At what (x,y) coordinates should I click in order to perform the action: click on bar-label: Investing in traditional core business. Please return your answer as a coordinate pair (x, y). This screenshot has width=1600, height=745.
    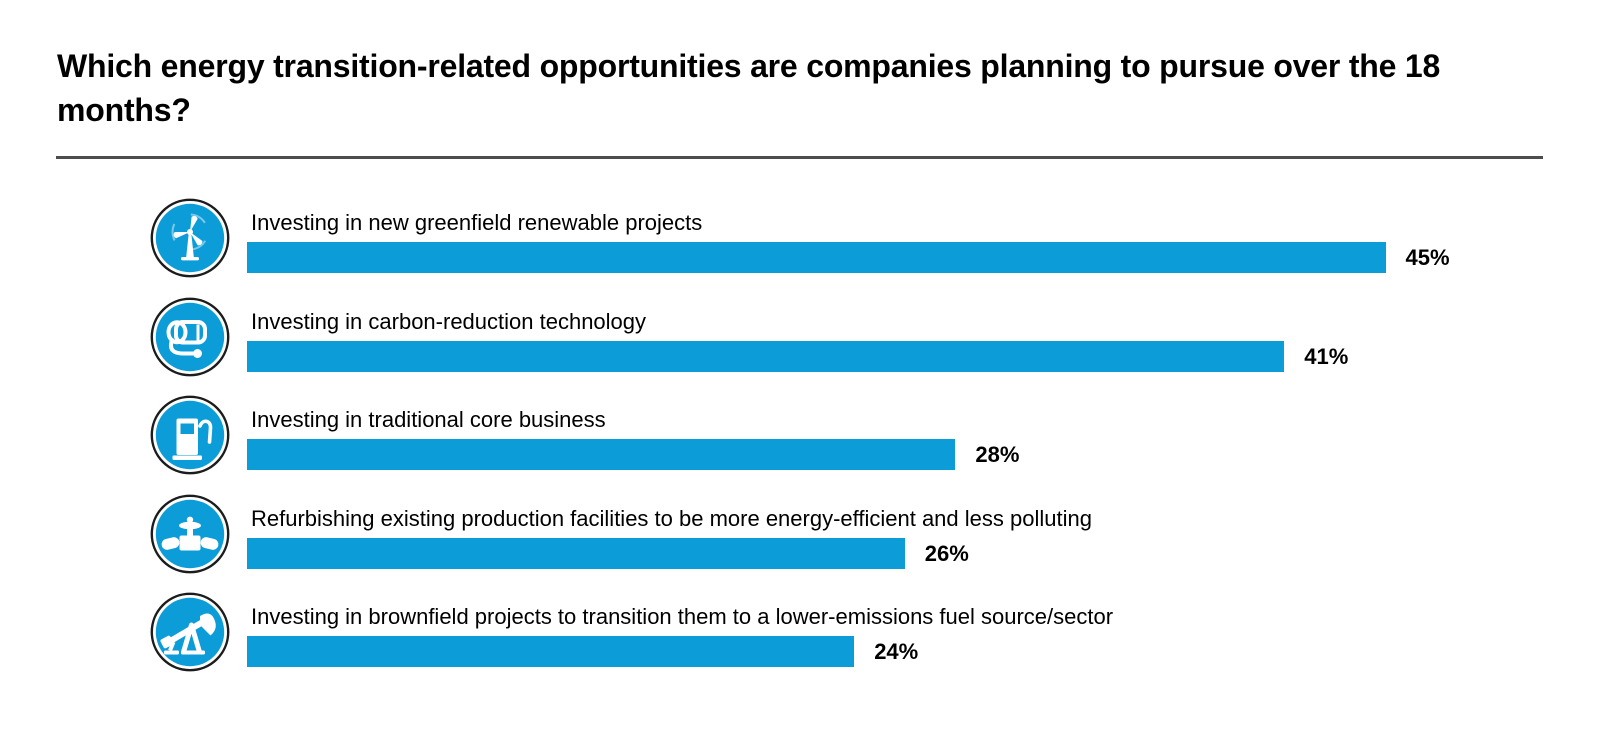
    Looking at the image, I should click on (428, 419).